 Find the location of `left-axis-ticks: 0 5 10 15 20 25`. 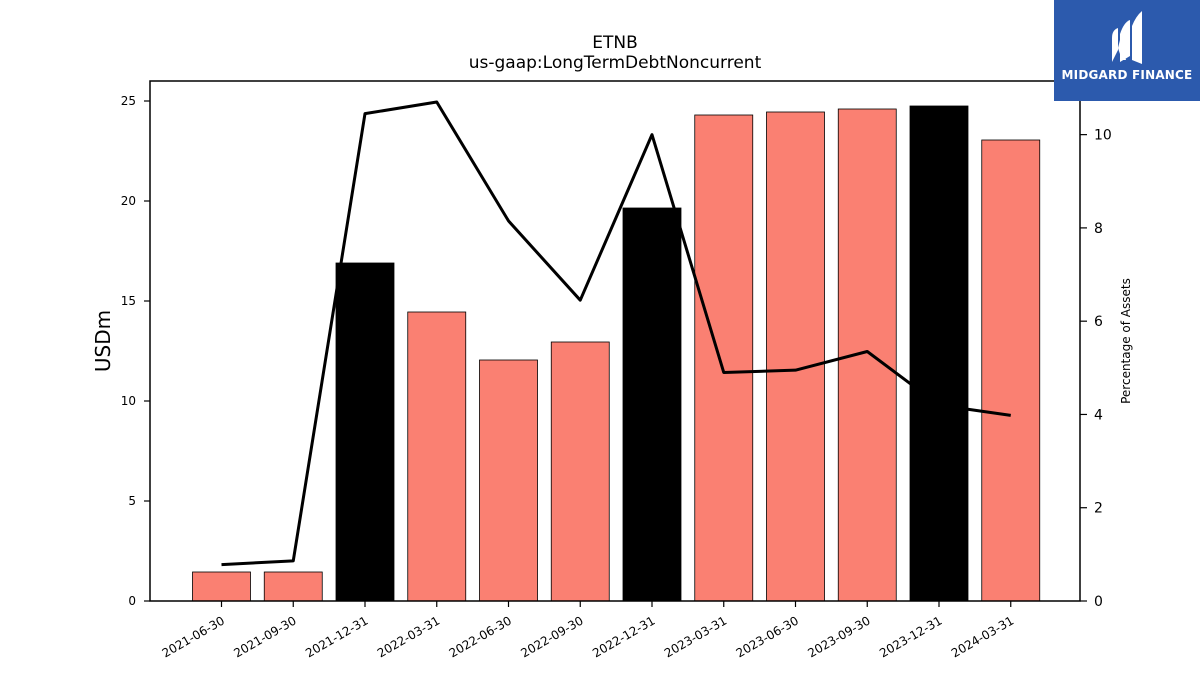

left-axis-ticks: 0 5 10 15 20 25 is located at coordinates (135, 351).